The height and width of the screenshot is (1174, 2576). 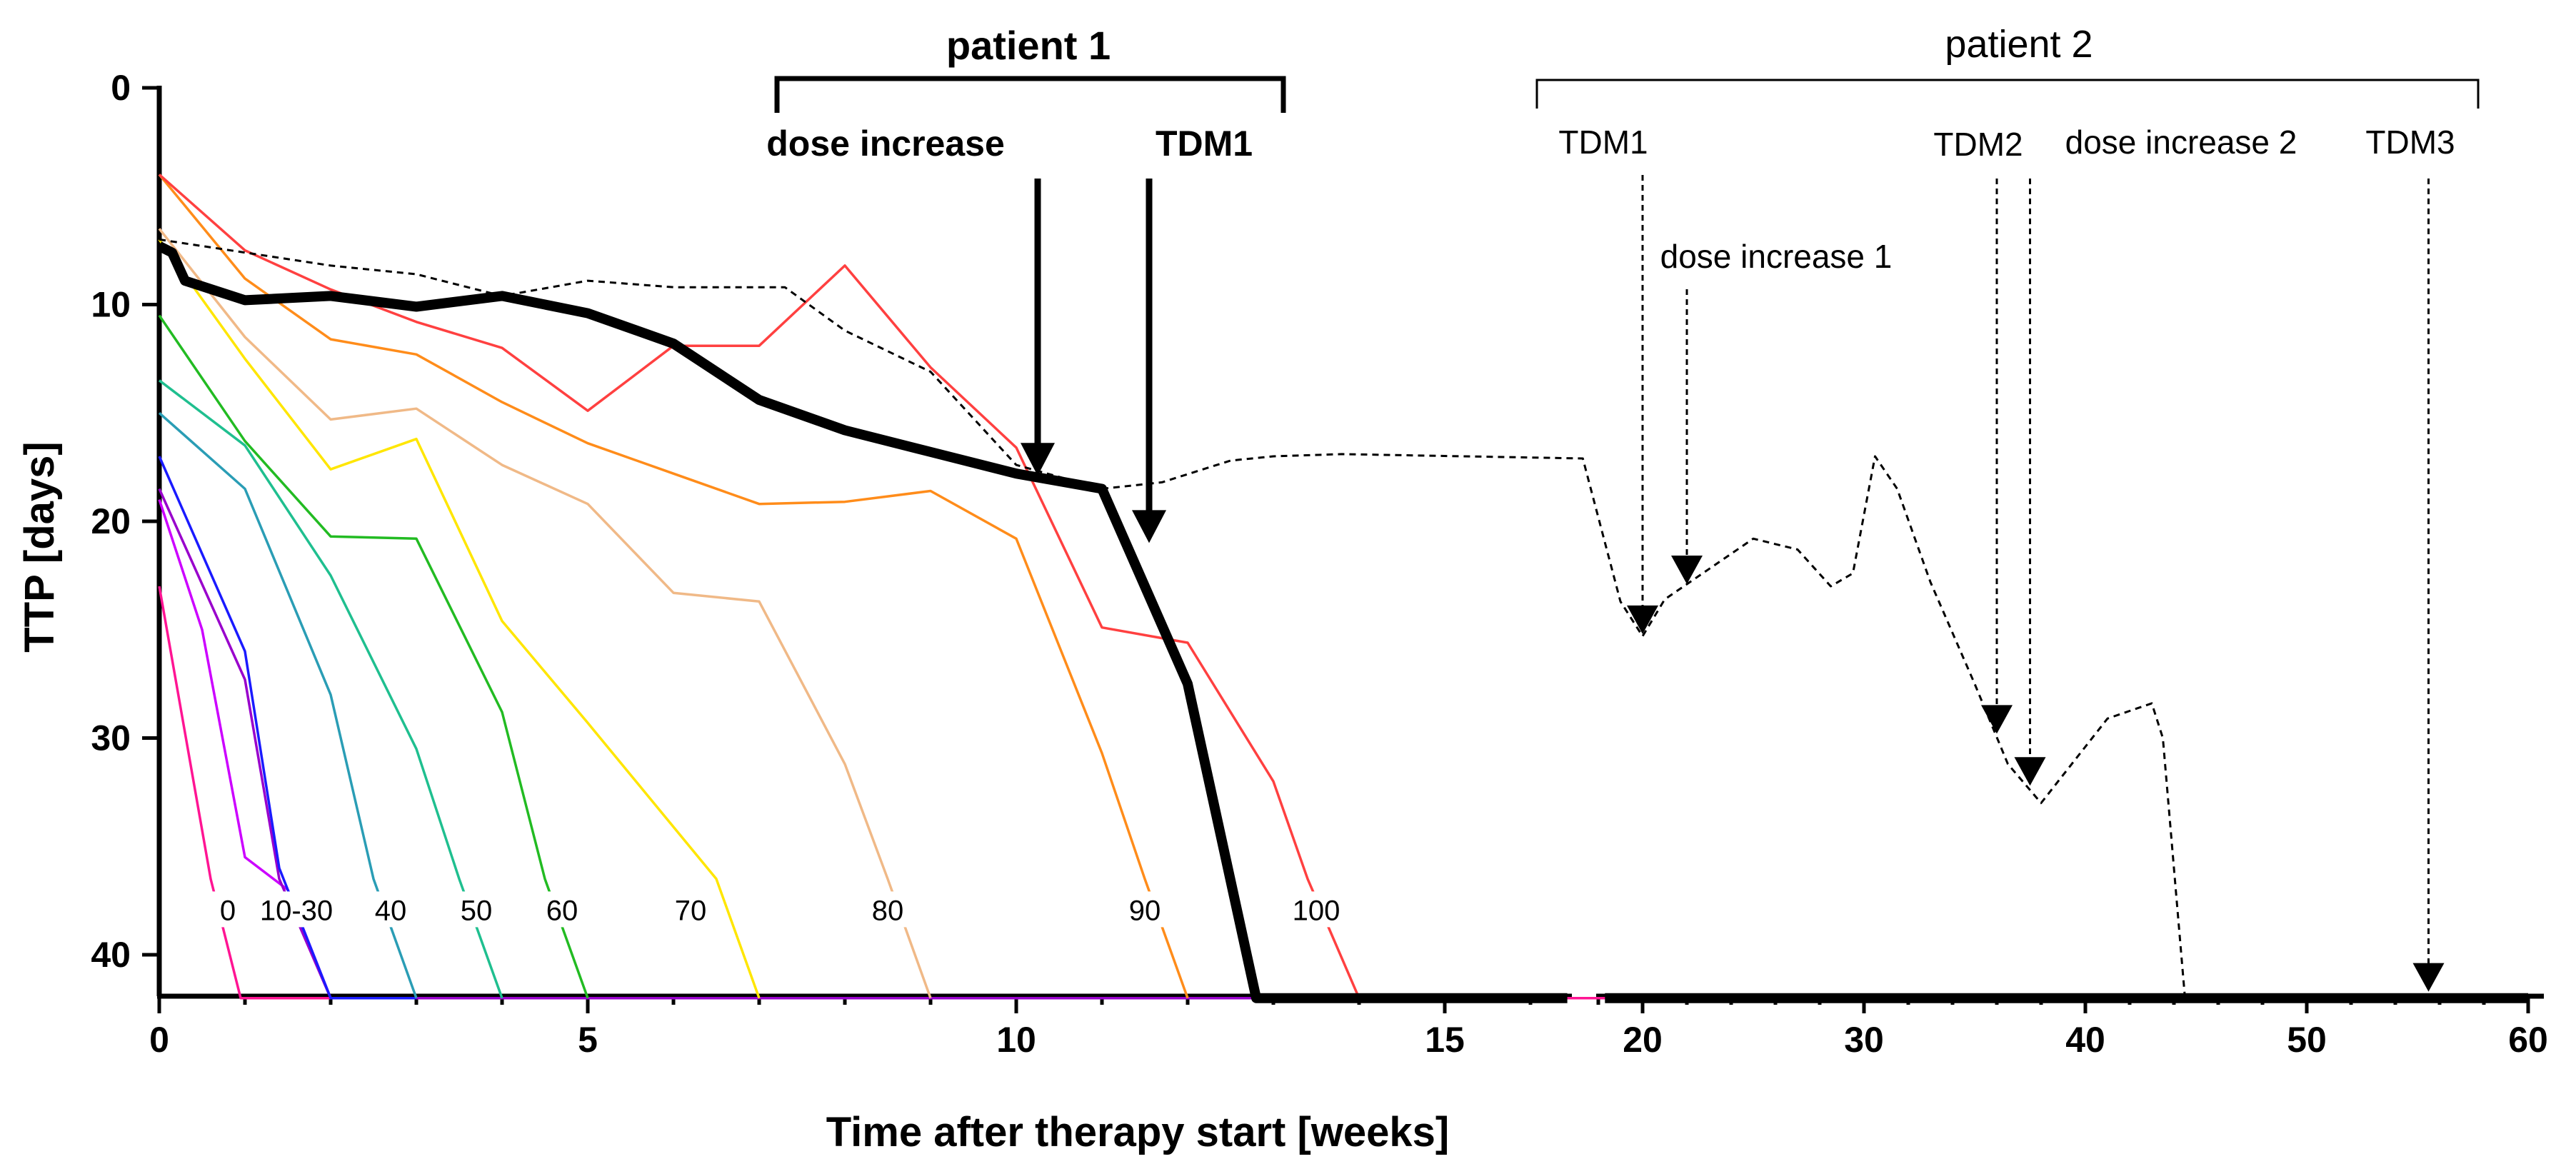 I want to click on x-axis-label: Time after therapy start [weeks], so click(x=1138, y=1132).